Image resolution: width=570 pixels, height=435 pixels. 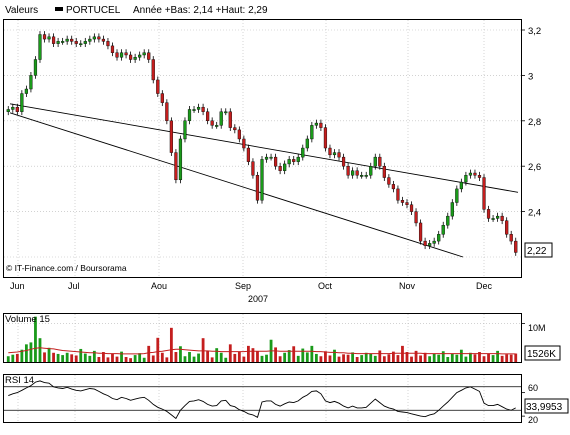 I want to click on header-info: Année +Bas: 2,14 +Haut: 2,29, so click(x=200, y=10).